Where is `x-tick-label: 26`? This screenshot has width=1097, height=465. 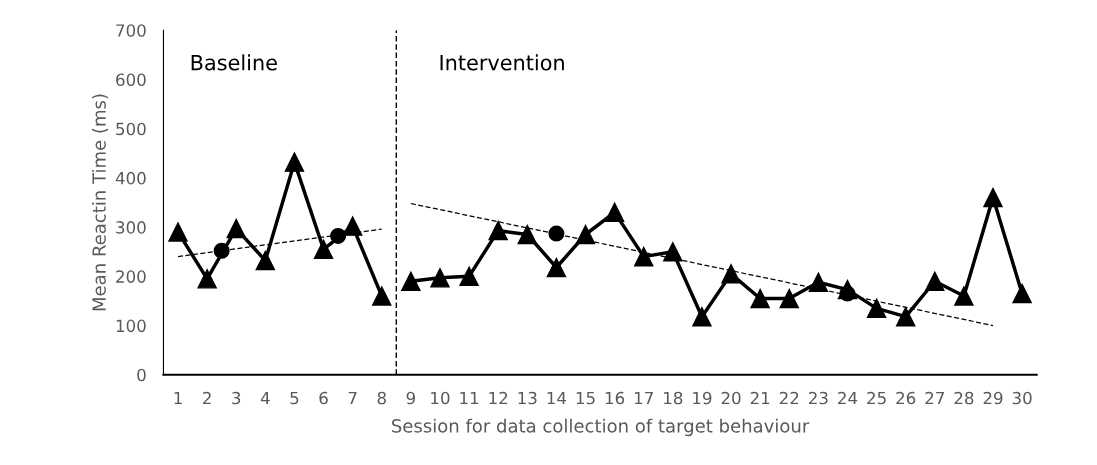 x-tick-label: 26 is located at coordinates (906, 398).